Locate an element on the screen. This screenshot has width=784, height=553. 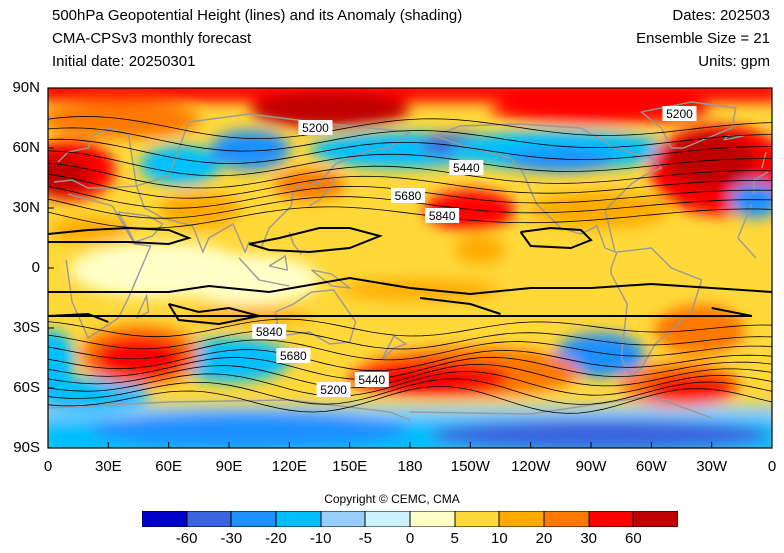
colorbar-label: 10 is located at coordinates (499, 538).